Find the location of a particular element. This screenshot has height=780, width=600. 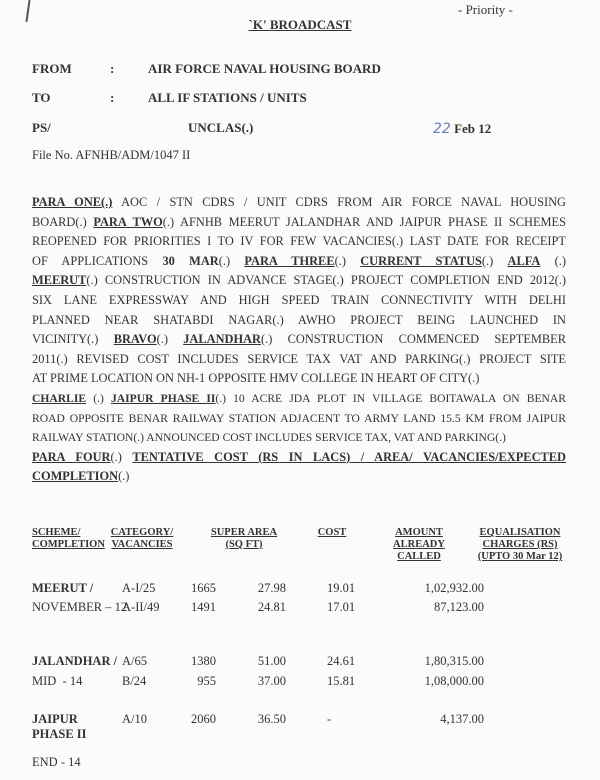

heading-text: PARA TWO is located at coordinates (128, 221).